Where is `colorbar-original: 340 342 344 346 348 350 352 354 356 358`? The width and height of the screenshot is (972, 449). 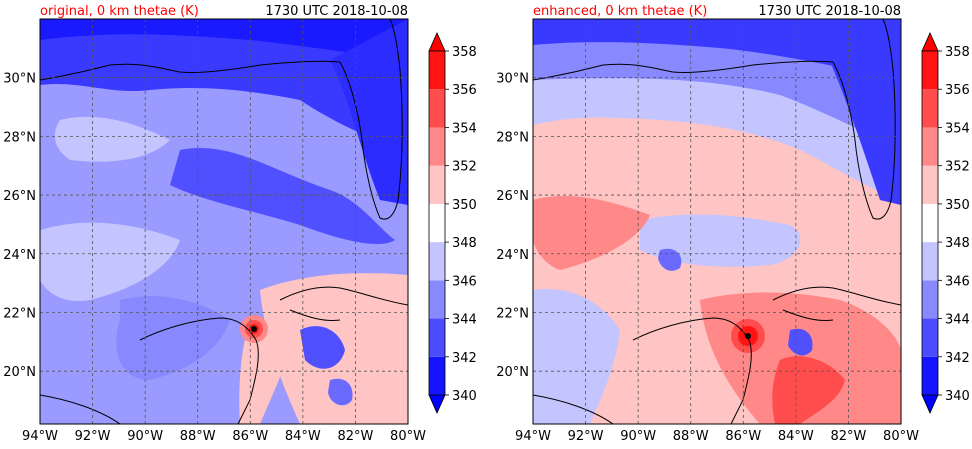
colorbar-original: 340 342 344 346 348 350 352 354 356 358 is located at coordinates (452, 223).